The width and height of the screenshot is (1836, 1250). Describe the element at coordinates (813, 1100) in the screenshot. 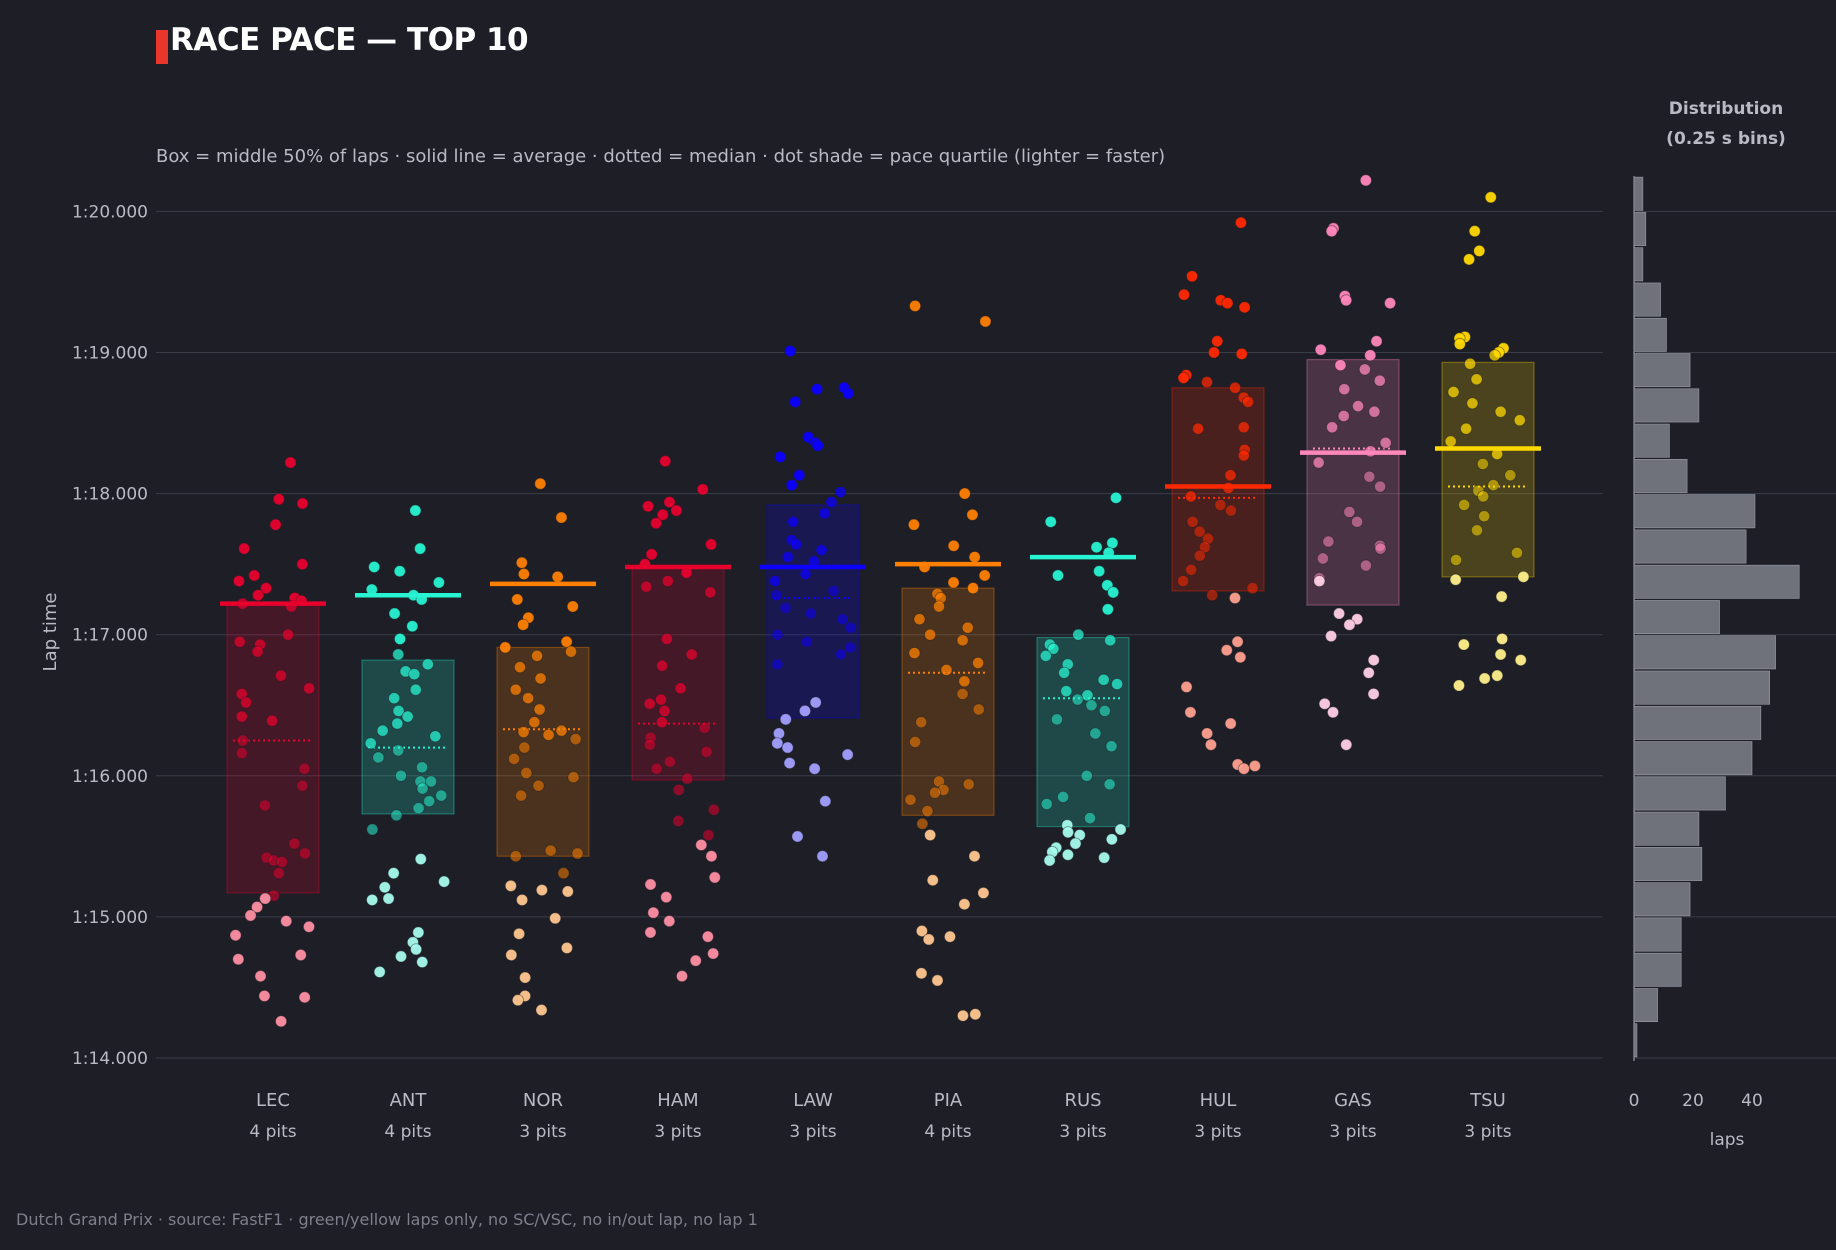

I see `x-tick-label-driver: LAW` at that location.